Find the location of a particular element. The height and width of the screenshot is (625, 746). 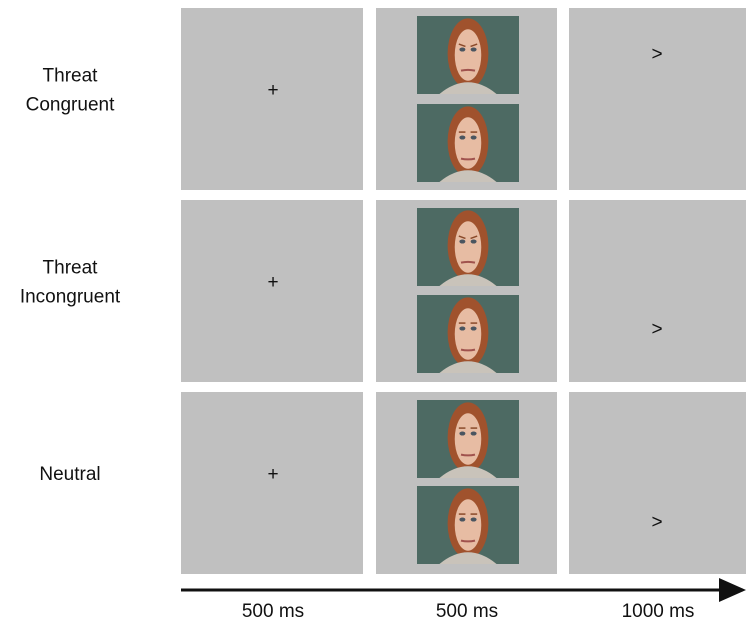

condition-label: Congruent is located at coordinates (70, 105).